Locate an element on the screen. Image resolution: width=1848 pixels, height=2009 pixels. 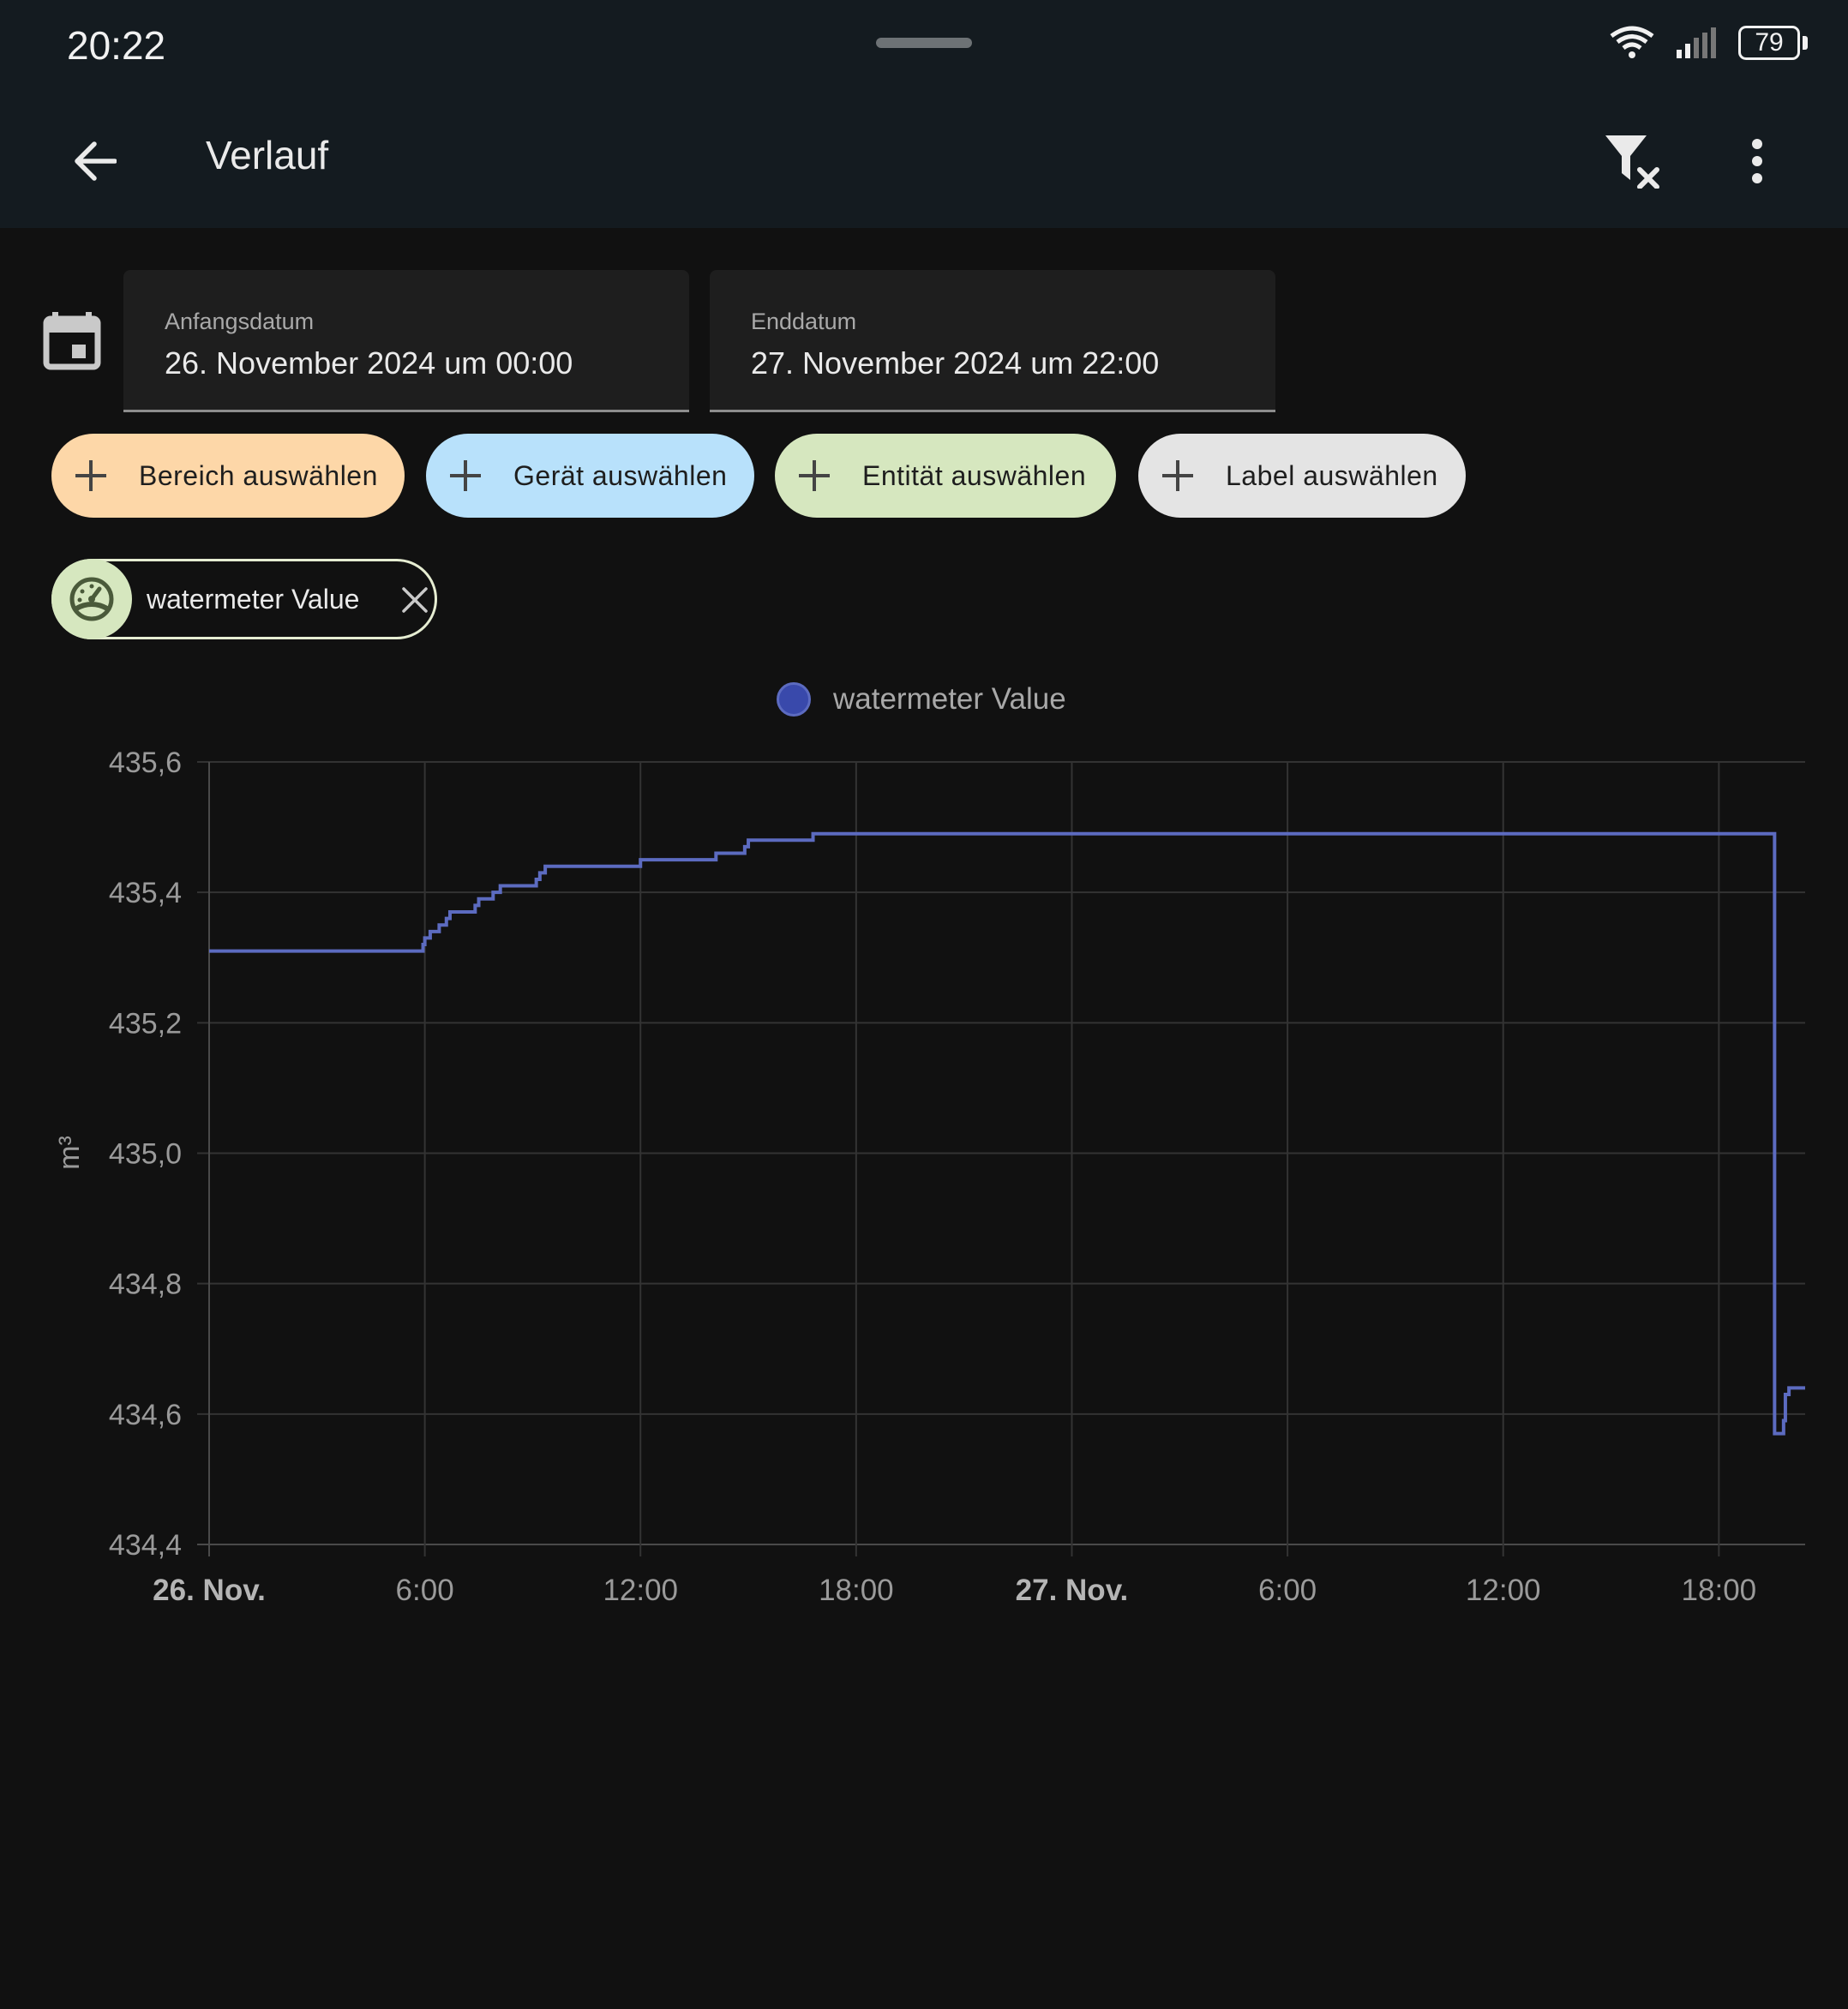
chart-legend: watermeter Value is located at coordinates (922, 699).